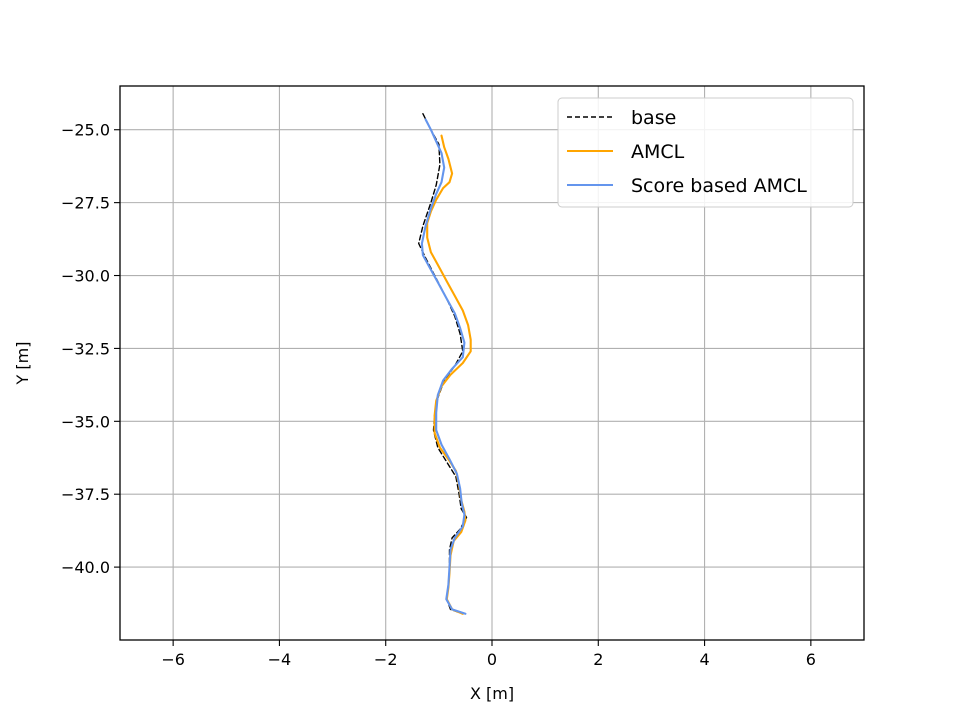 The image size is (960, 720). Describe the element at coordinates (85, 276) in the screenshot. I see `y-tick-label: −30.0` at that location.